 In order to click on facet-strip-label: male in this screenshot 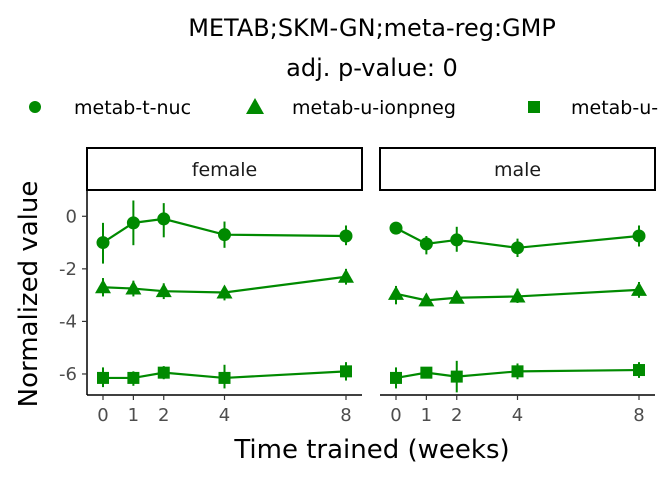, I will do `click(517, 170)`.